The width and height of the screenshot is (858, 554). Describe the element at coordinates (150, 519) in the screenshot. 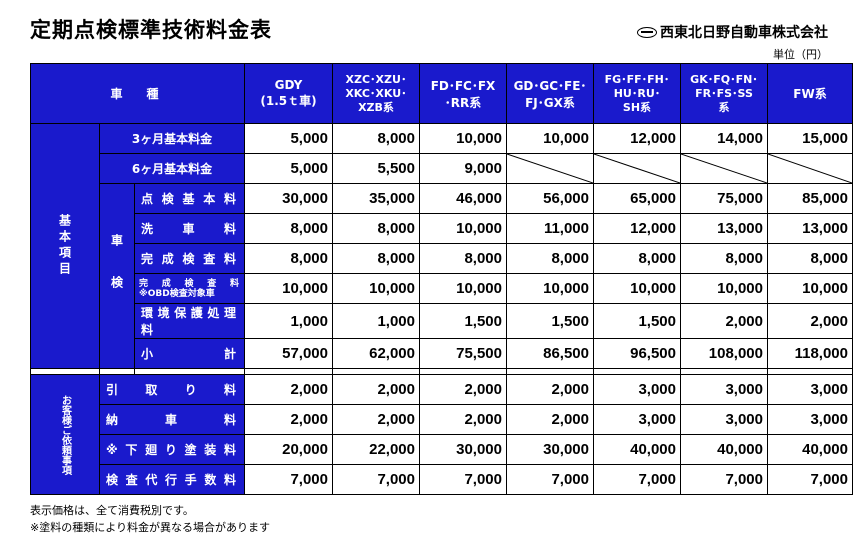

I see `notes: 表示価格は、全て消費税別です。 ※塗料の種類により料金が異なる場合があります` at that location.